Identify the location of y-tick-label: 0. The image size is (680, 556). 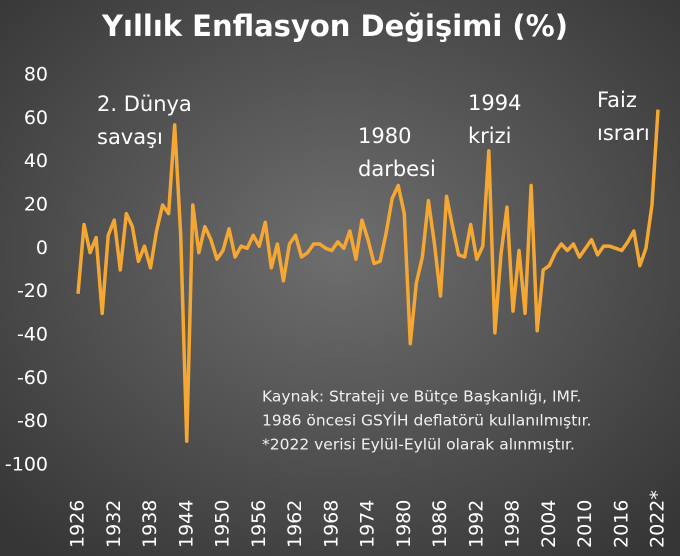
(42, 248).